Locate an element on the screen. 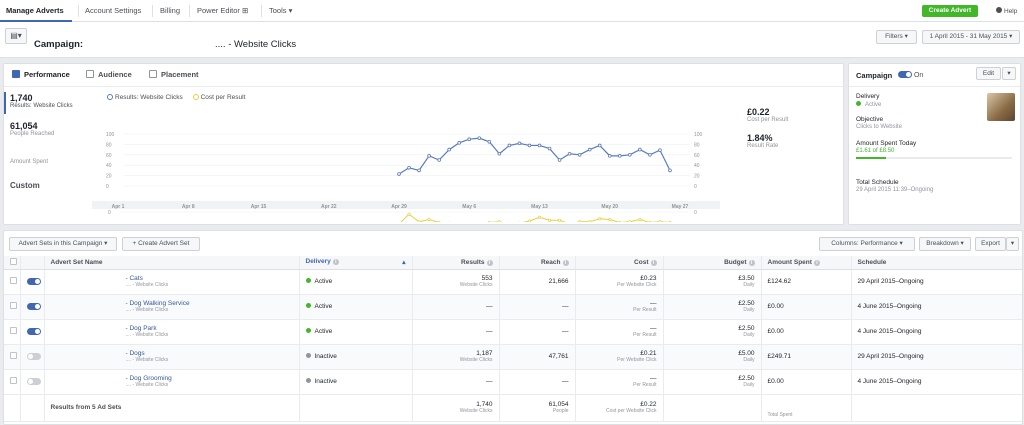  select-all-checkbox is located at coordinates (13, 261).